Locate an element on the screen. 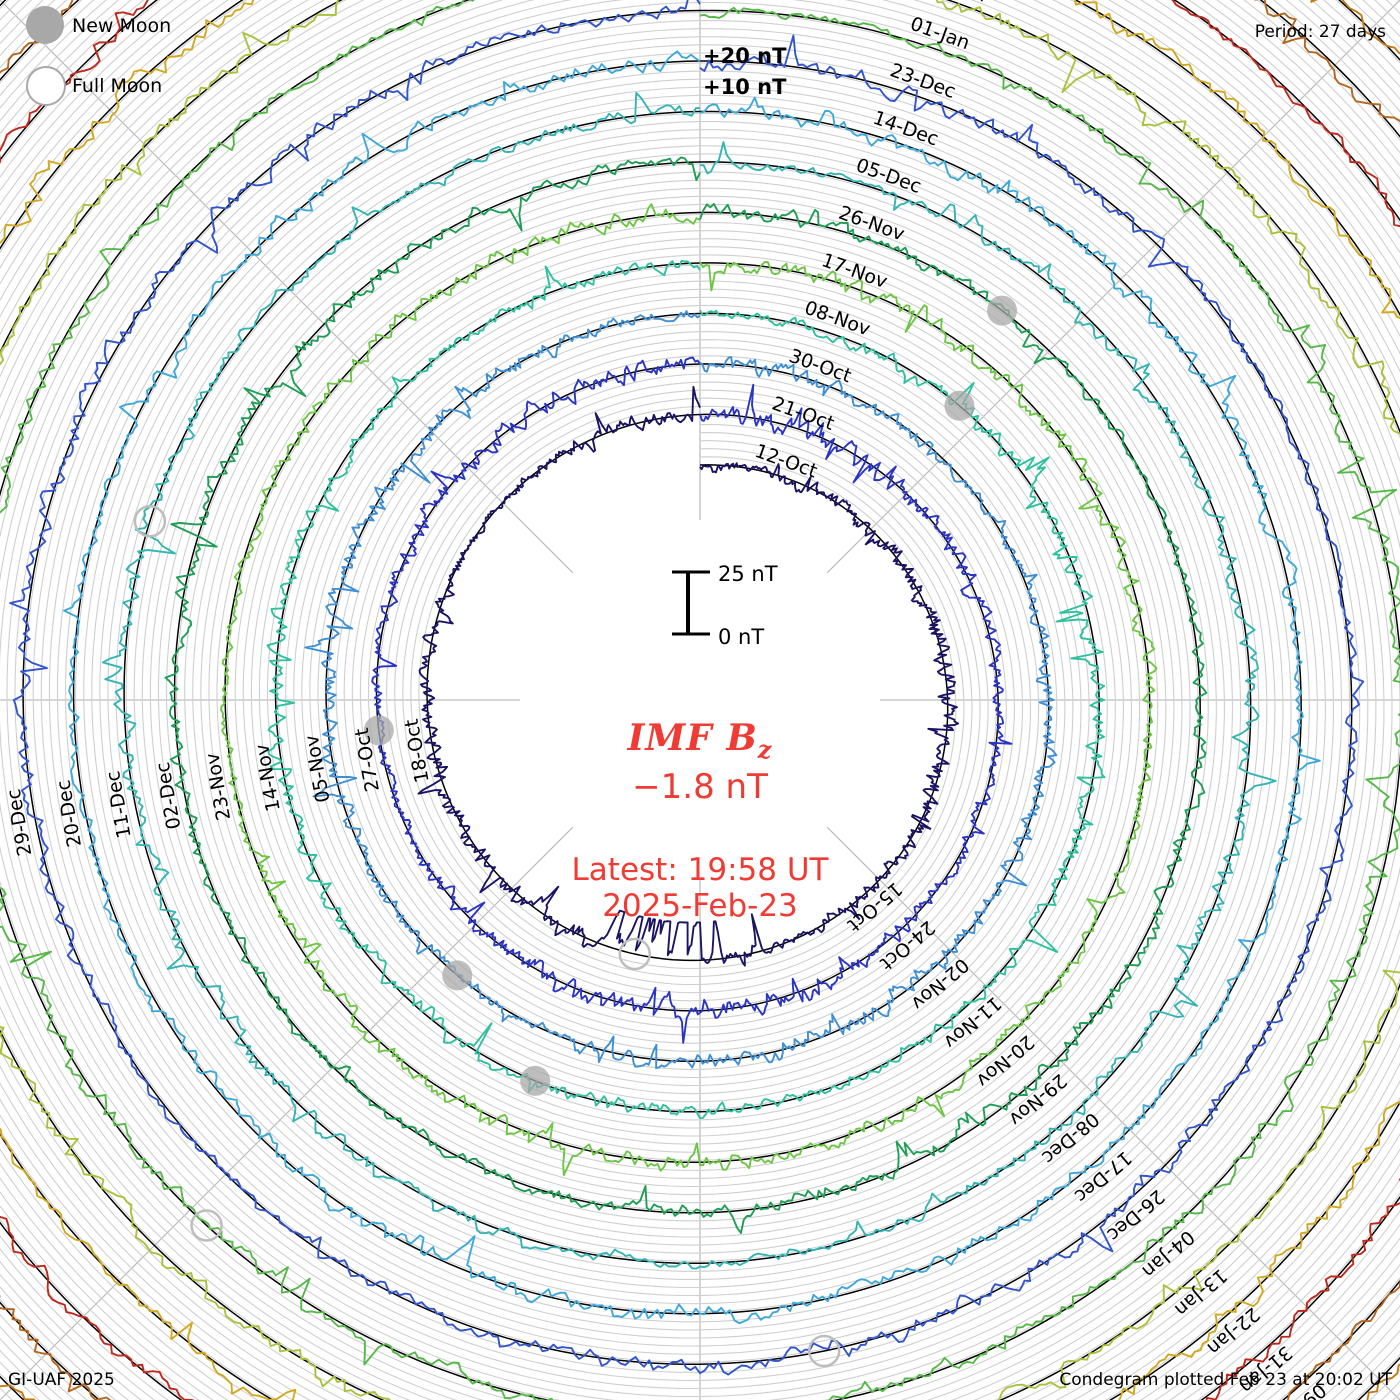 Image resolution: width=1400 pixels, height=1400 pixels. imf-current-value: −1.8 nT is located at coordinates (700, 786).